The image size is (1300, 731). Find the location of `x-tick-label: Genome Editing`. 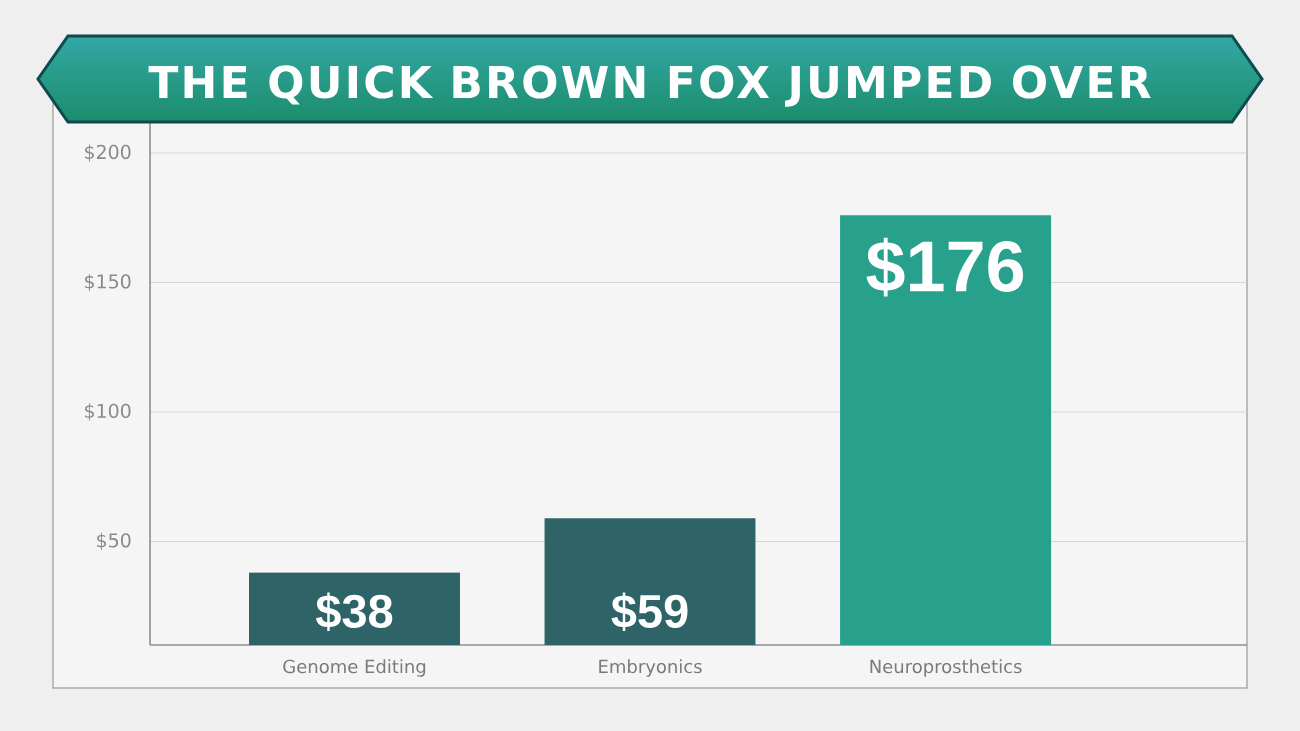

x-tick-label: Genome Editing is located at coordinates (354, 668).